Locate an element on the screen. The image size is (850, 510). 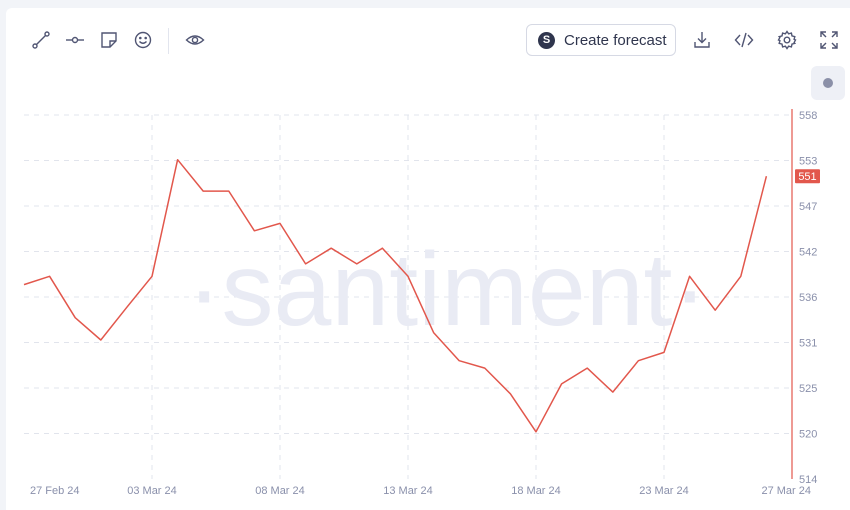
create-forecast-label: Create forecast is located at coordinates (615, 40).